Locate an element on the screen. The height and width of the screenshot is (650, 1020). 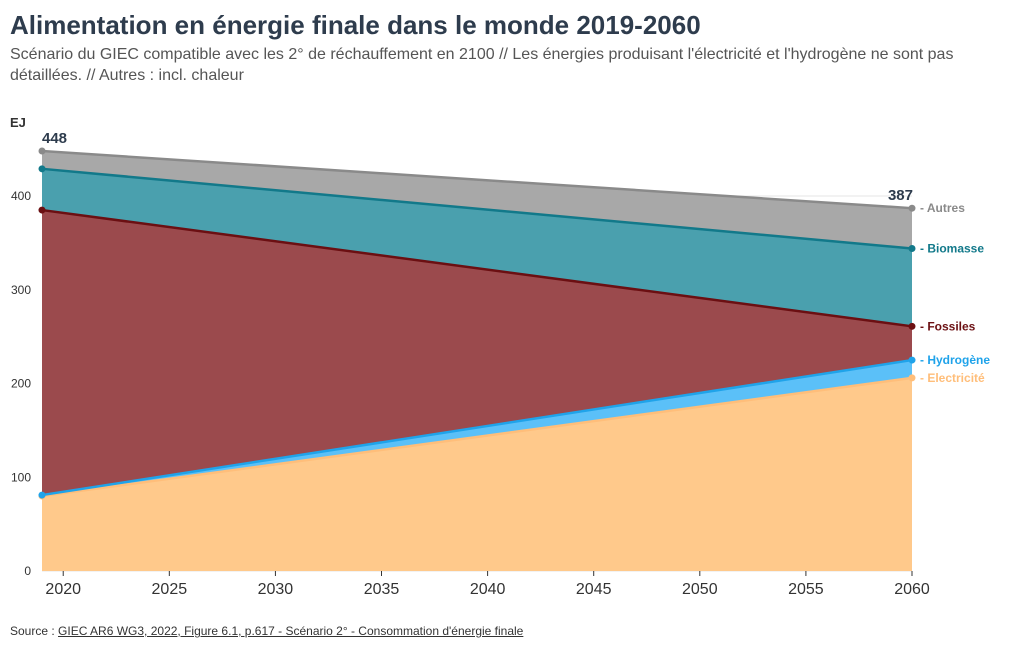
point-electricité is located at coordinates (912, 378).